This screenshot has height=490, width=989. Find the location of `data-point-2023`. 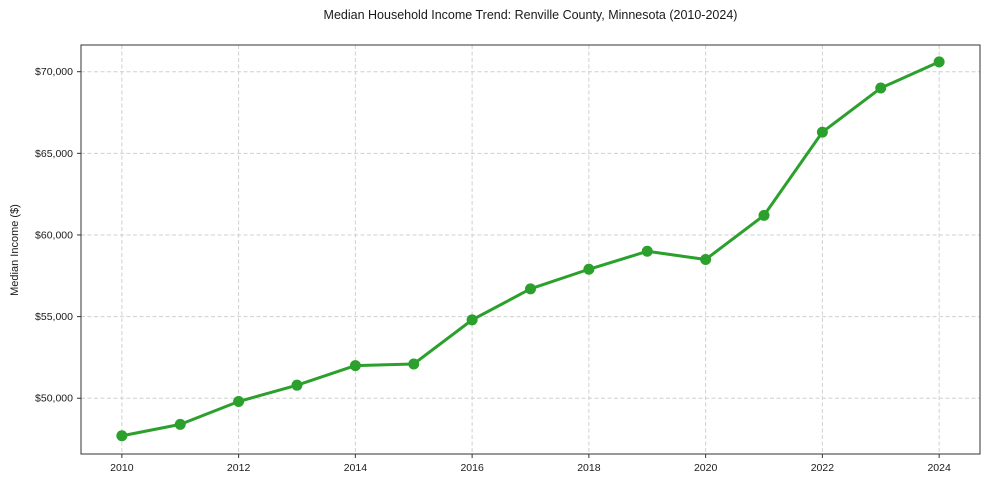

data-point-2023 is located at coordinates (881, 88).